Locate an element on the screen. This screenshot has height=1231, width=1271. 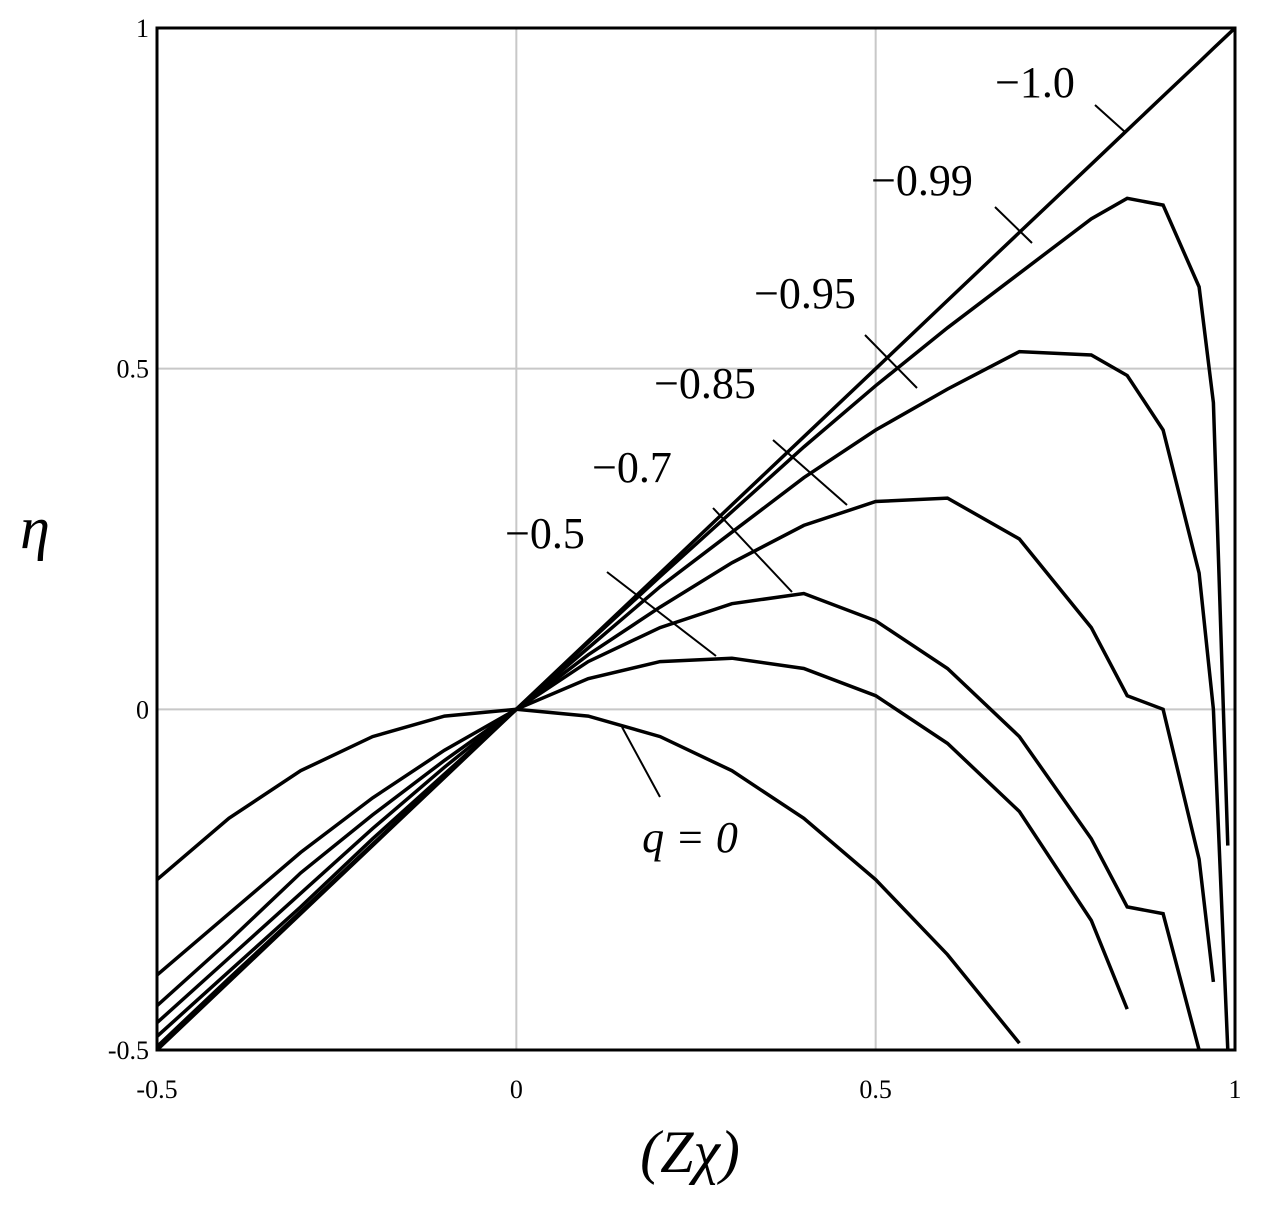
curve-label: −0.5 is located at coordinates (545, 533).